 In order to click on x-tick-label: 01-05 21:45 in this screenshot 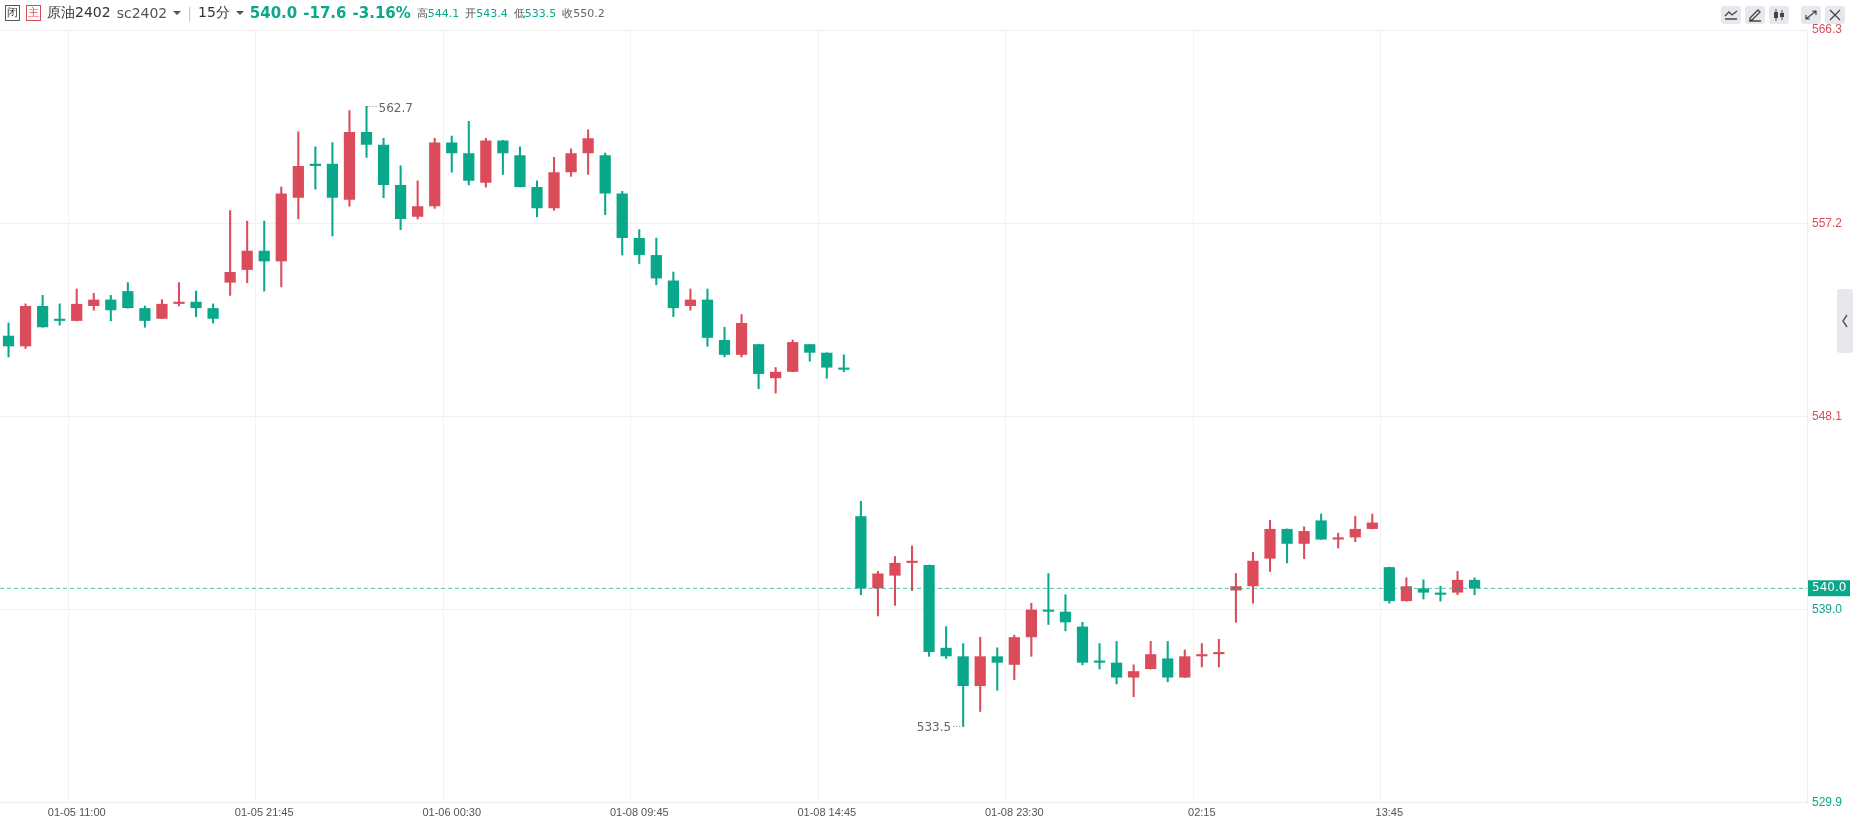, I will do `click(264, 812)`.